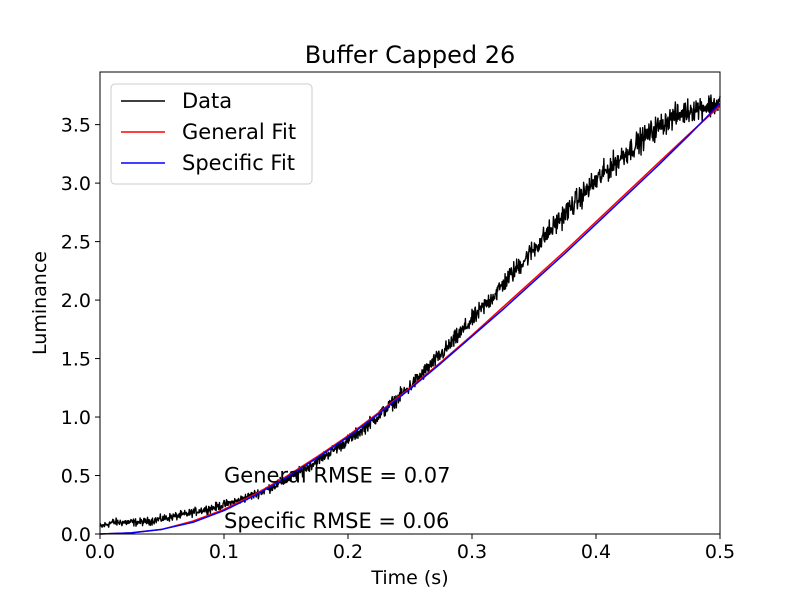  Describe the element at coordinates (76, 126) in the screenshot. I see `y-tick-label: 3.5` at that location.